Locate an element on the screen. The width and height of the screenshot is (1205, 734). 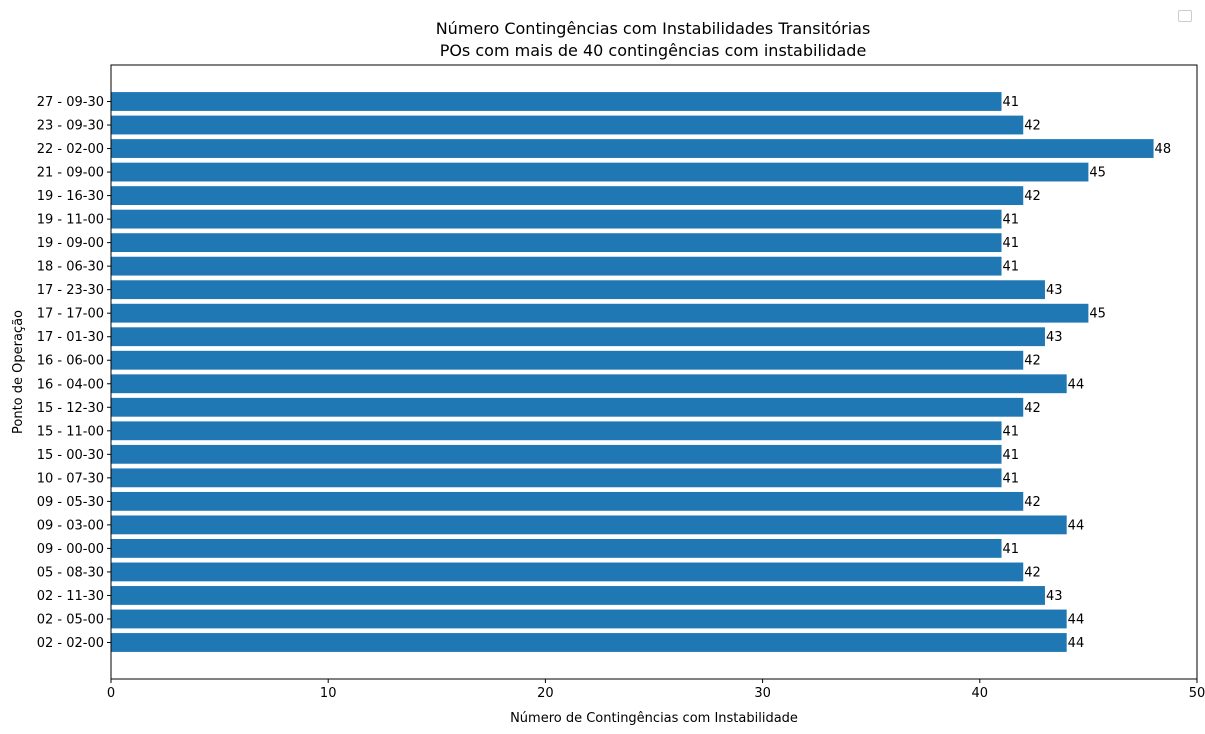
y-tick-label: 22 - 02-00 is located at coordinates (70, 149).